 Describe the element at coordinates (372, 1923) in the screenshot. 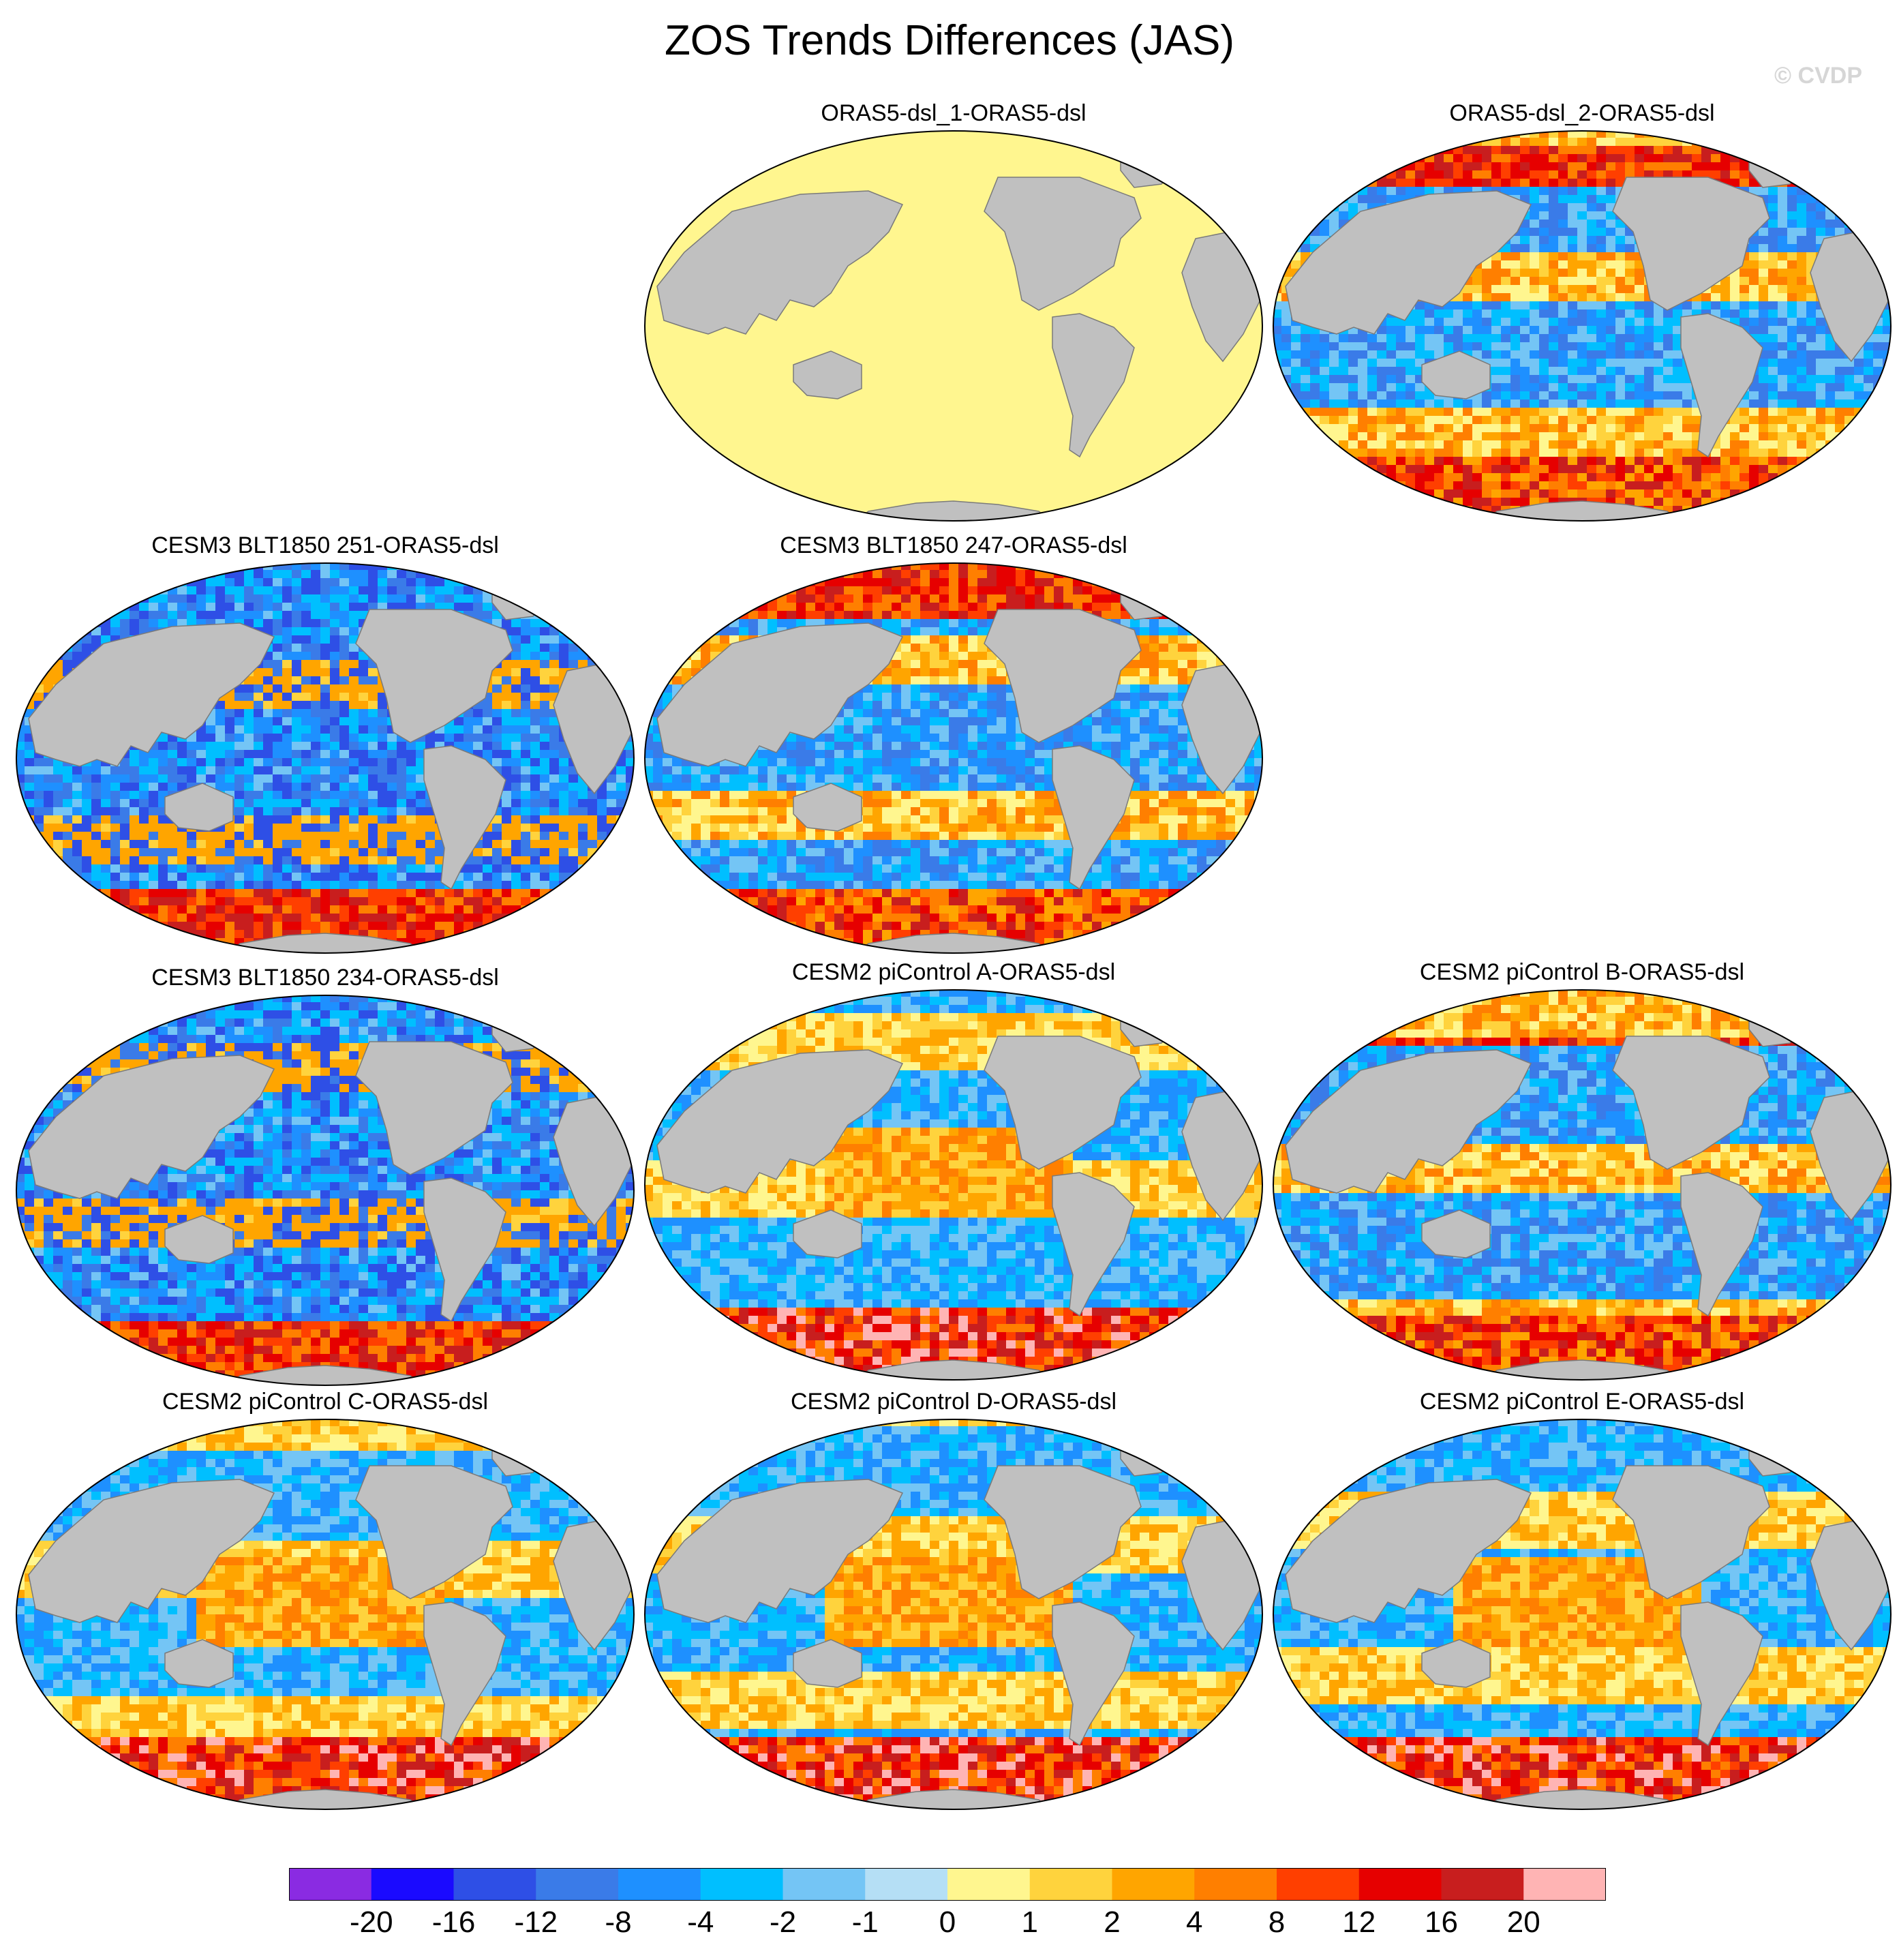

I see `colorbar-tick-label: -20` at that location.